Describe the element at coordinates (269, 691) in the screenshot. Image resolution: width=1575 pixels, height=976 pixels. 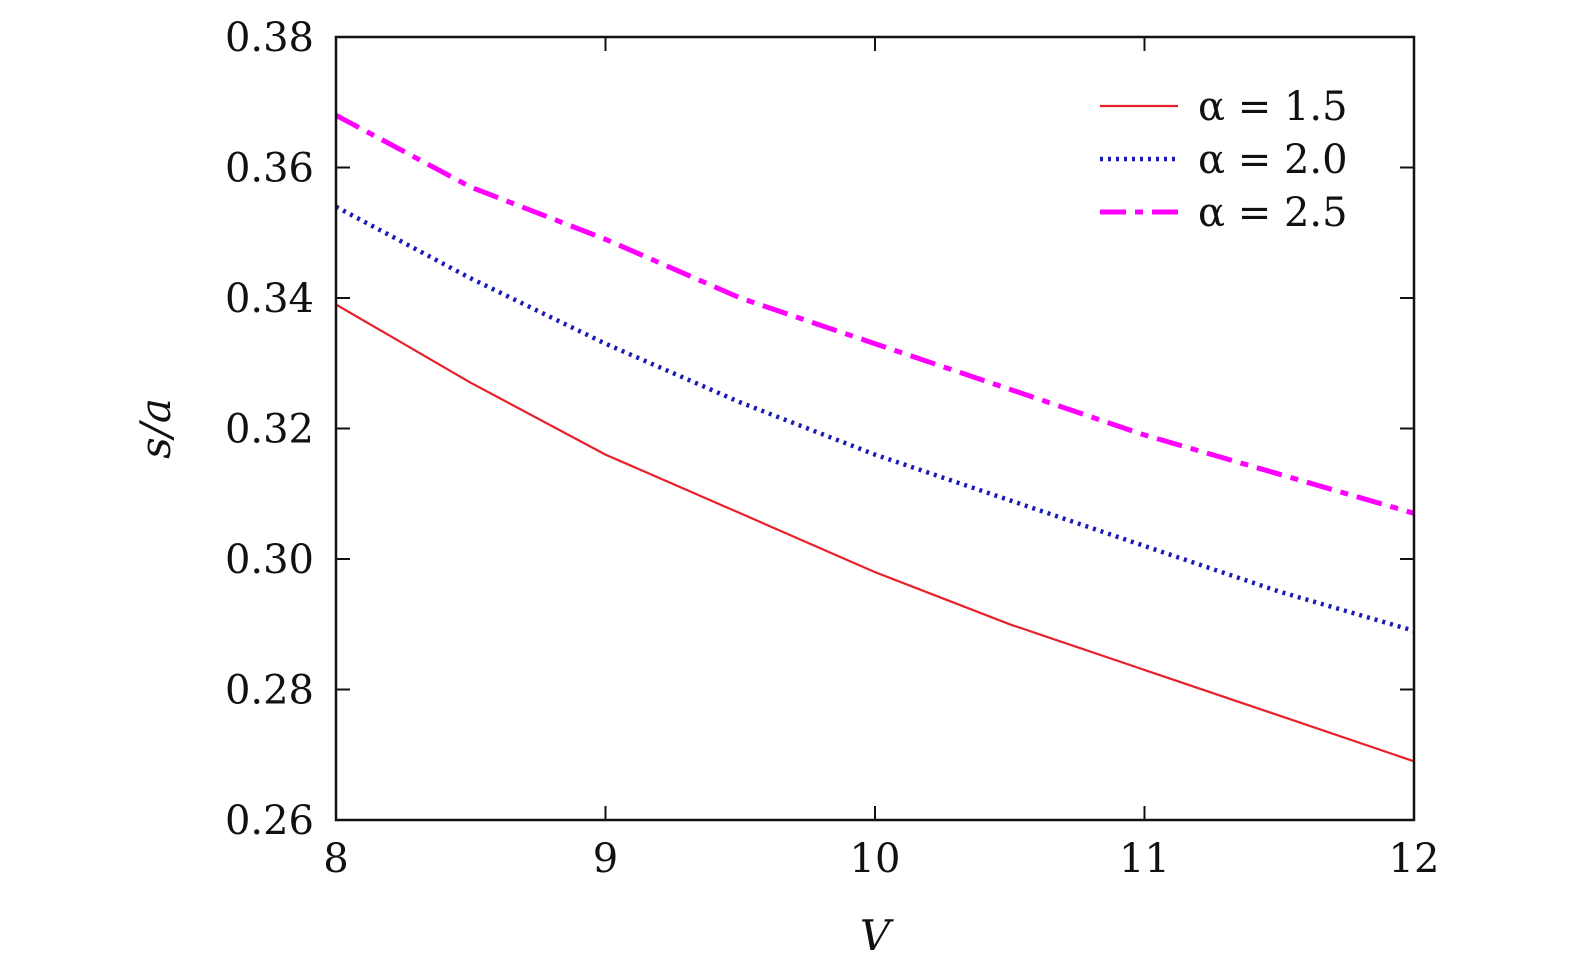
I see `y-tick-label: 0.28` at that location.